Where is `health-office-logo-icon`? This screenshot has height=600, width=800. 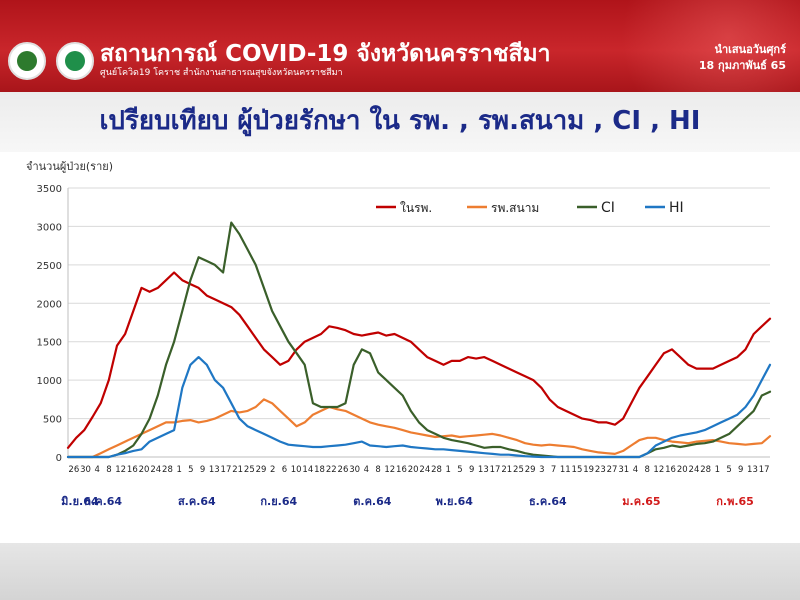
health-office-logo-icon is located at coordinates (75, 61).